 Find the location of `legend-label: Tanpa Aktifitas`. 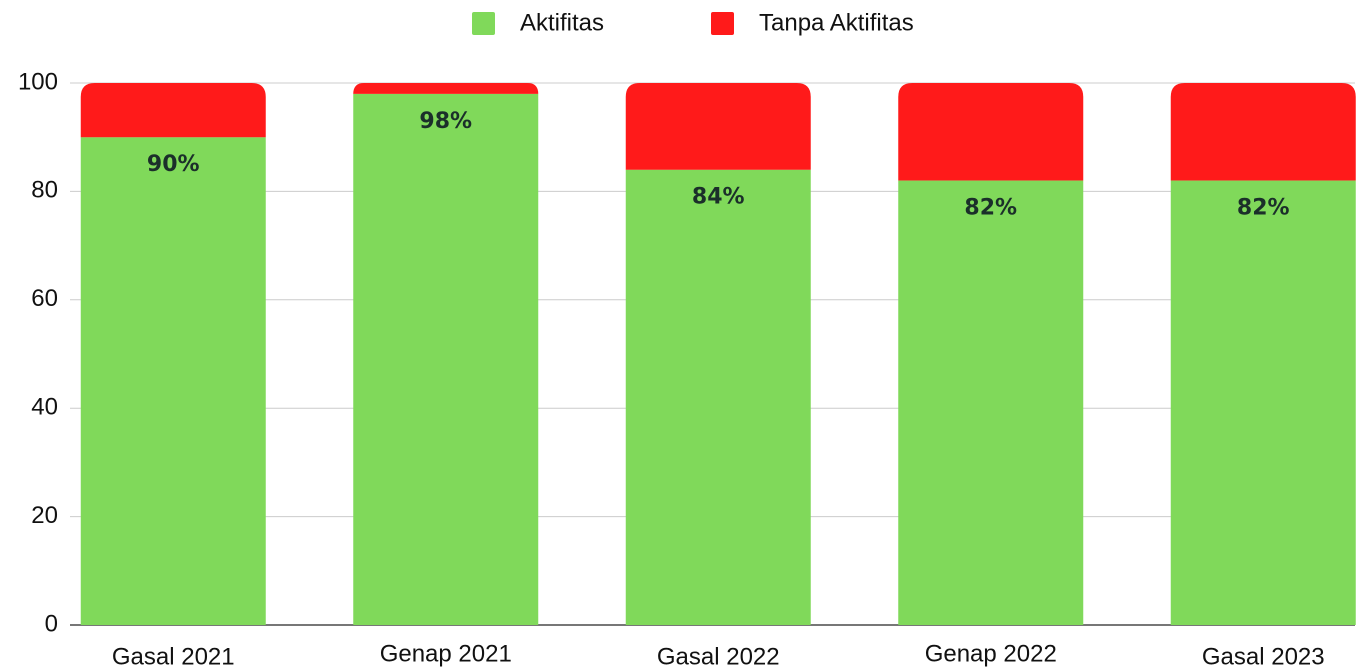

legend-label: Tanpa Aktifitas is located at coordinates (836, 22).